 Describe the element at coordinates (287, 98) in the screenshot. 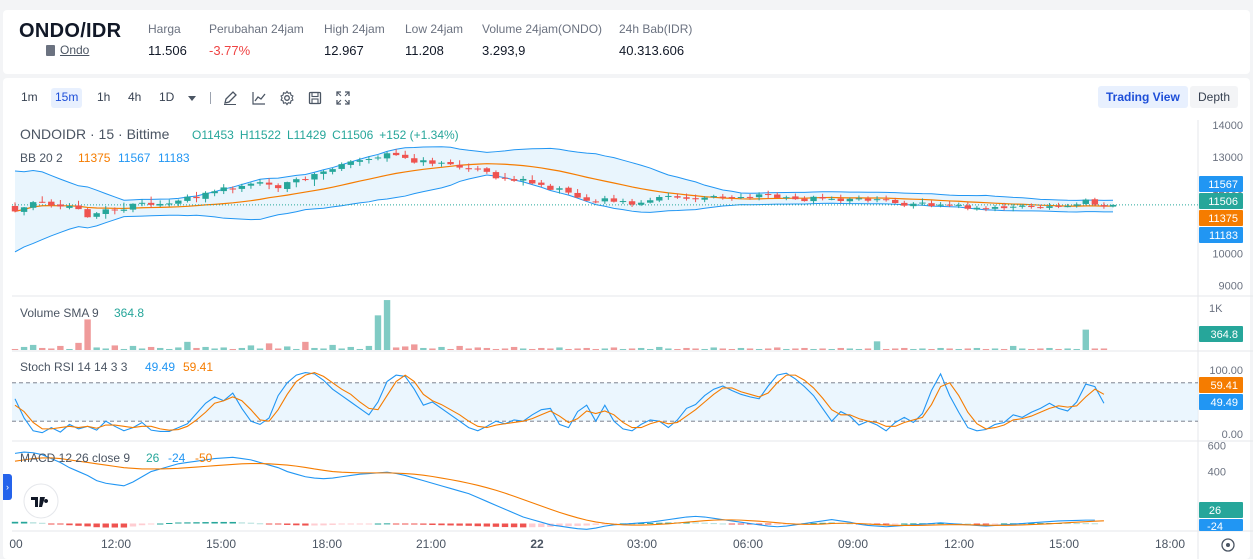

I see `settings-icon` at that location.